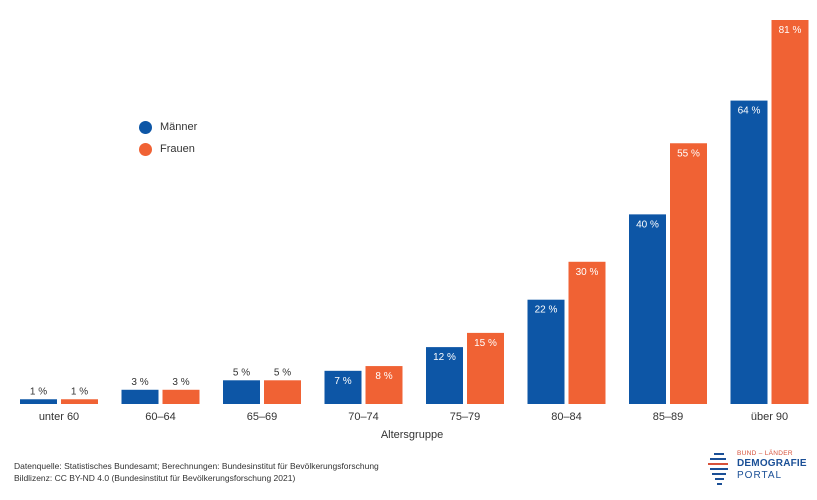 This screenshot has height=500, width=817. Describe the element at coordinates (772, 463) in the screenshot. I see `logo-line-2: DEMOGRAFIE` at that location.